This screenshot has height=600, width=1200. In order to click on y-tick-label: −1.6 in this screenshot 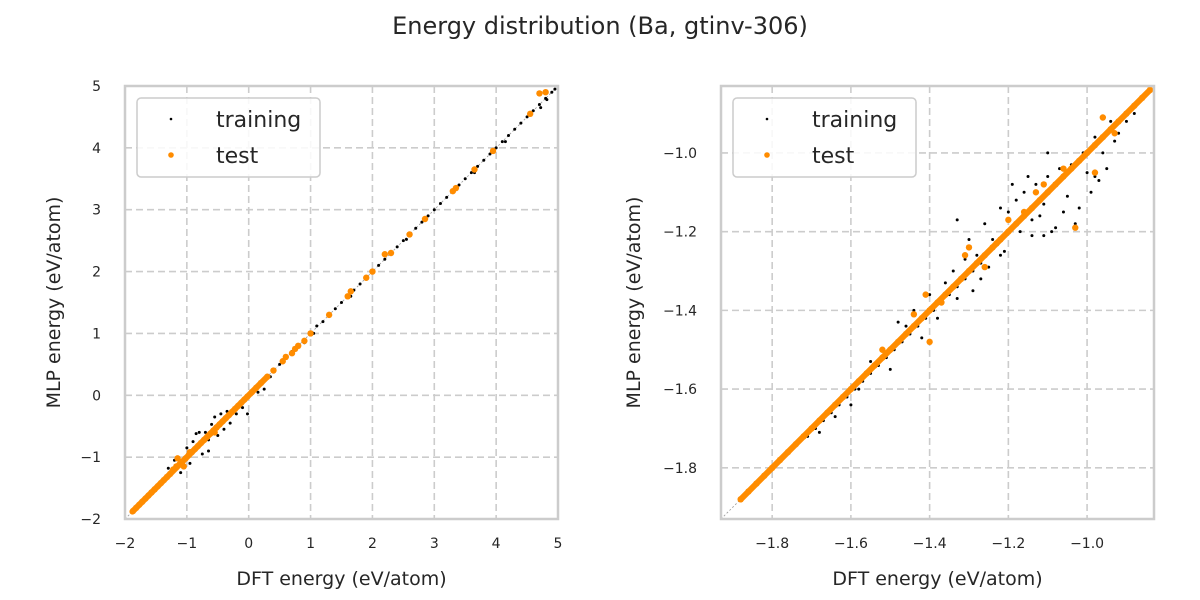, I will do `click(680, 390)`.